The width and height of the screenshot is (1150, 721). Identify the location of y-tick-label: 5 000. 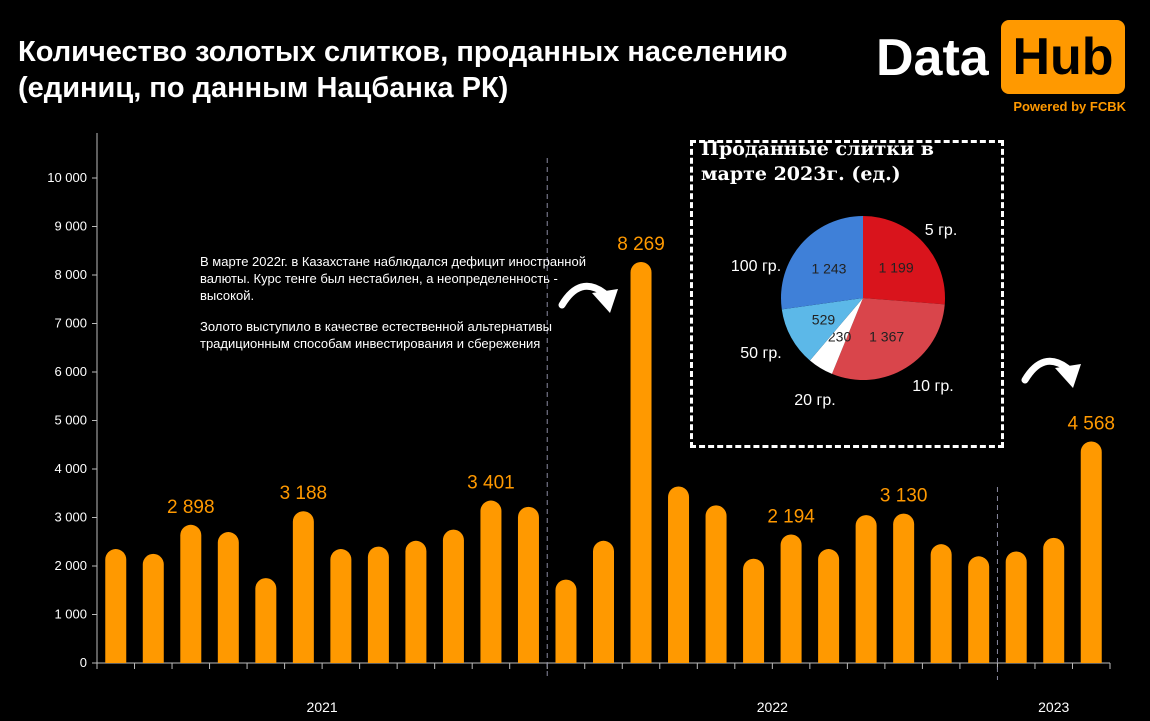
(70, 420).